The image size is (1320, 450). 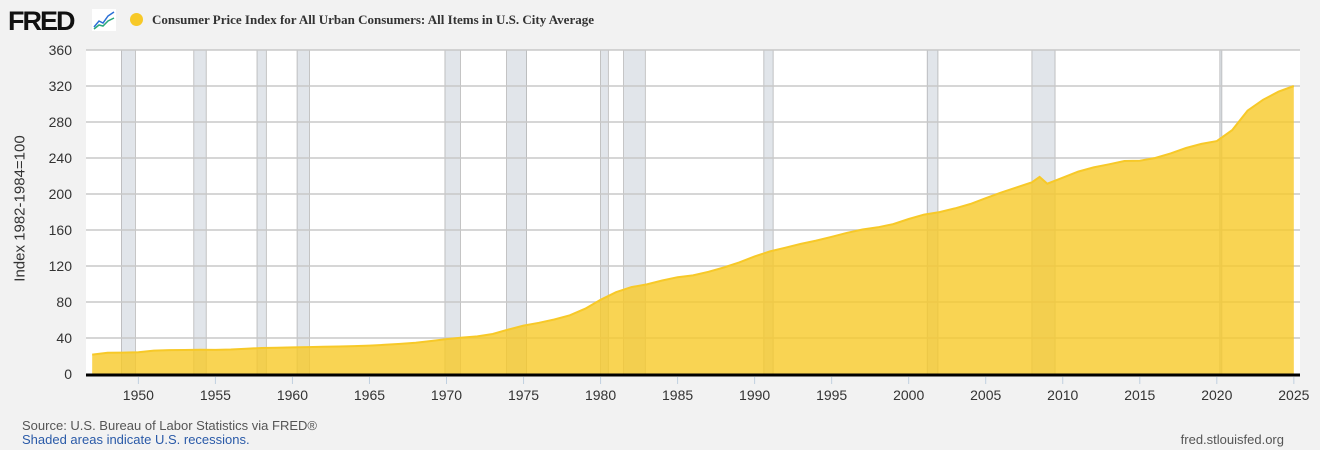 What do you see at coordinates (61, 50) in the screenshot?
I see `y-tick-label: 360` at bounding box center [61, 50].